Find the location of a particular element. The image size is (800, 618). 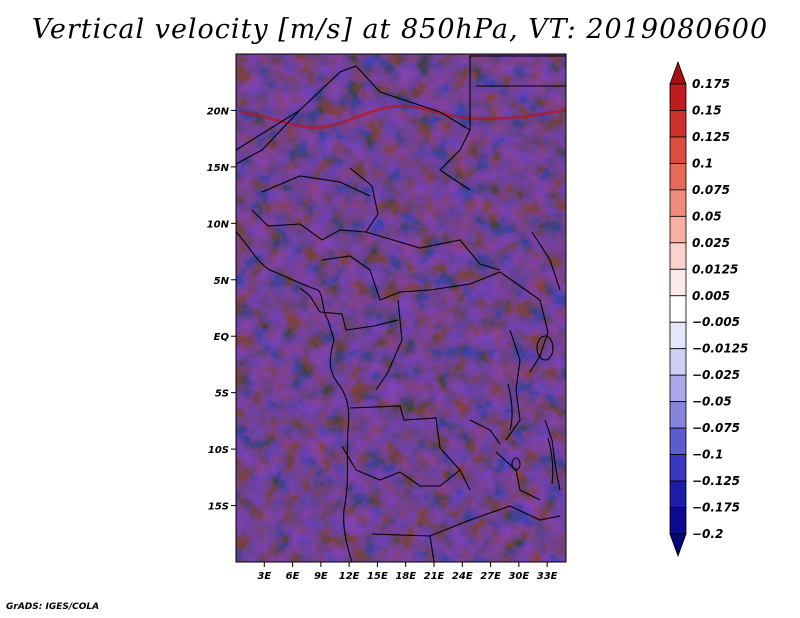

lat-tick-label: 10S is located at coordinates (218, 450).